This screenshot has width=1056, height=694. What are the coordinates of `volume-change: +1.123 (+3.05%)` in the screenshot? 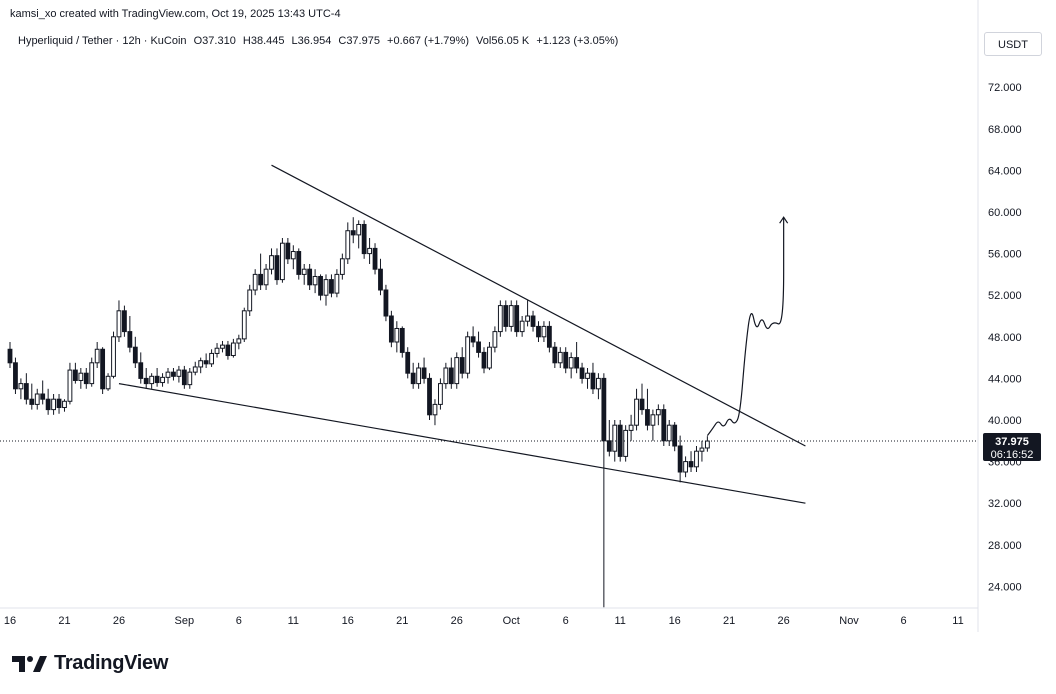 It's located at (577, 41).